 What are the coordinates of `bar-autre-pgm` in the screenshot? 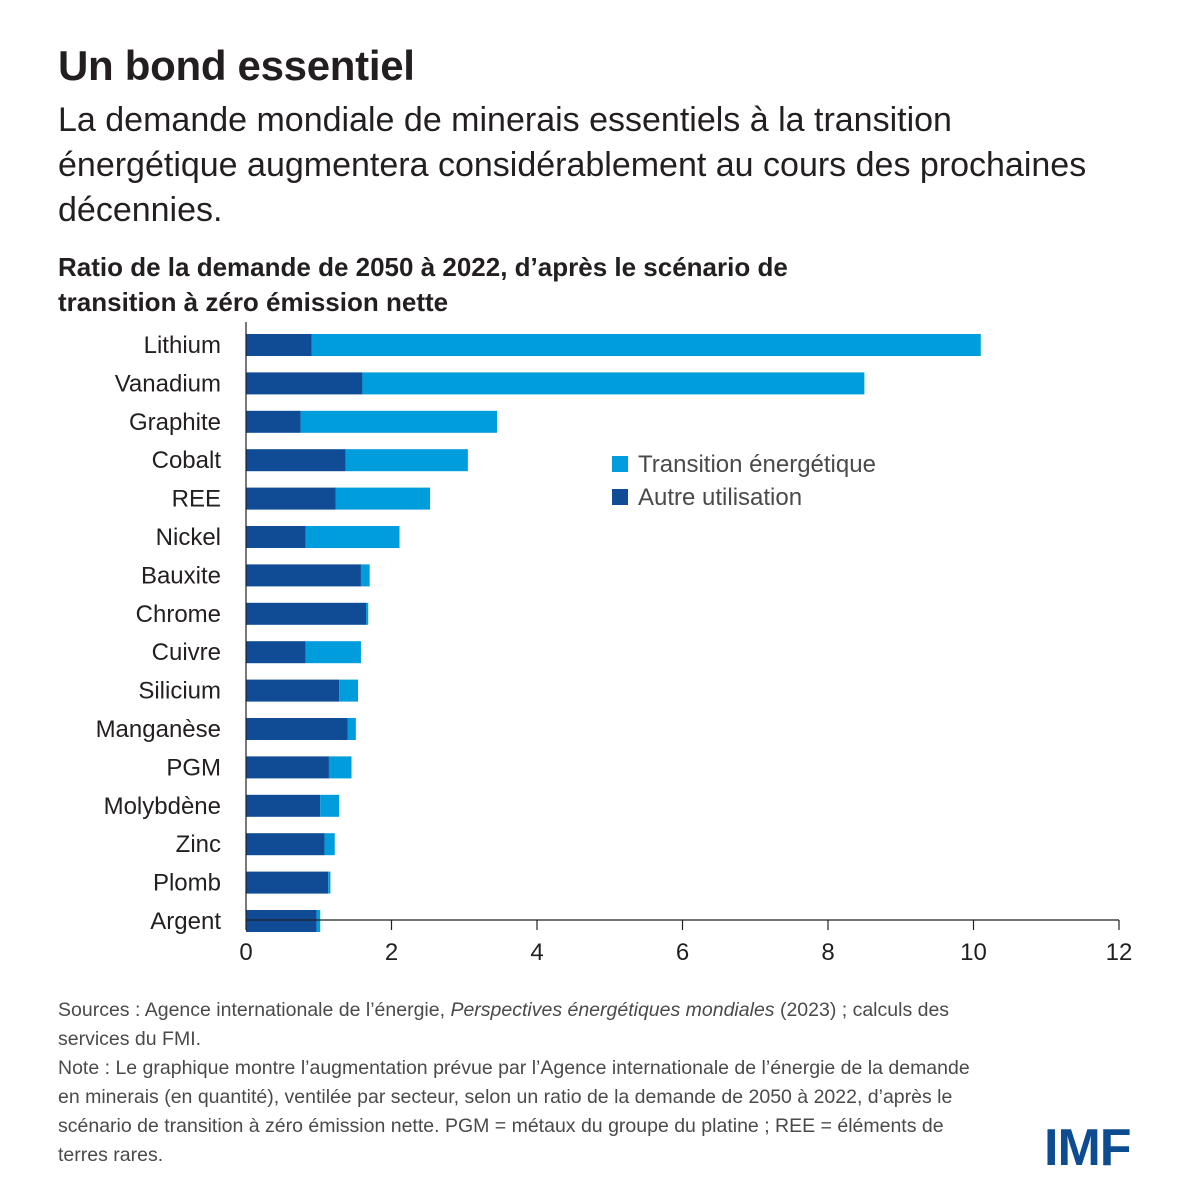 It's located at (287, 767).